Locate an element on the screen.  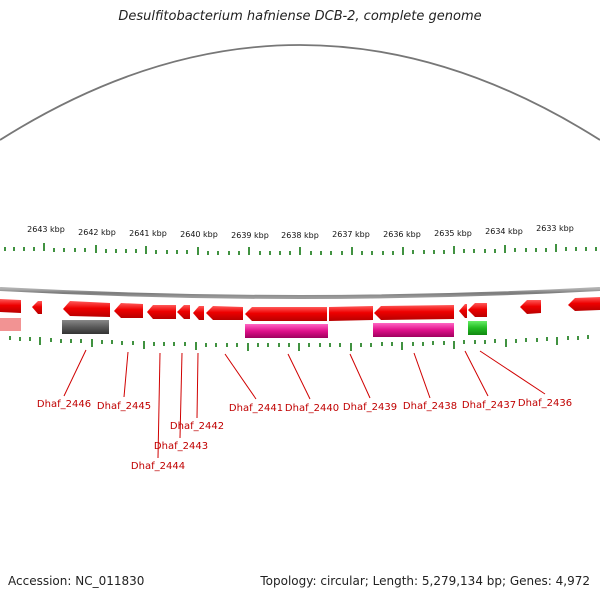
scale-label: 2633 kbp is located at coordinates (555, 228).